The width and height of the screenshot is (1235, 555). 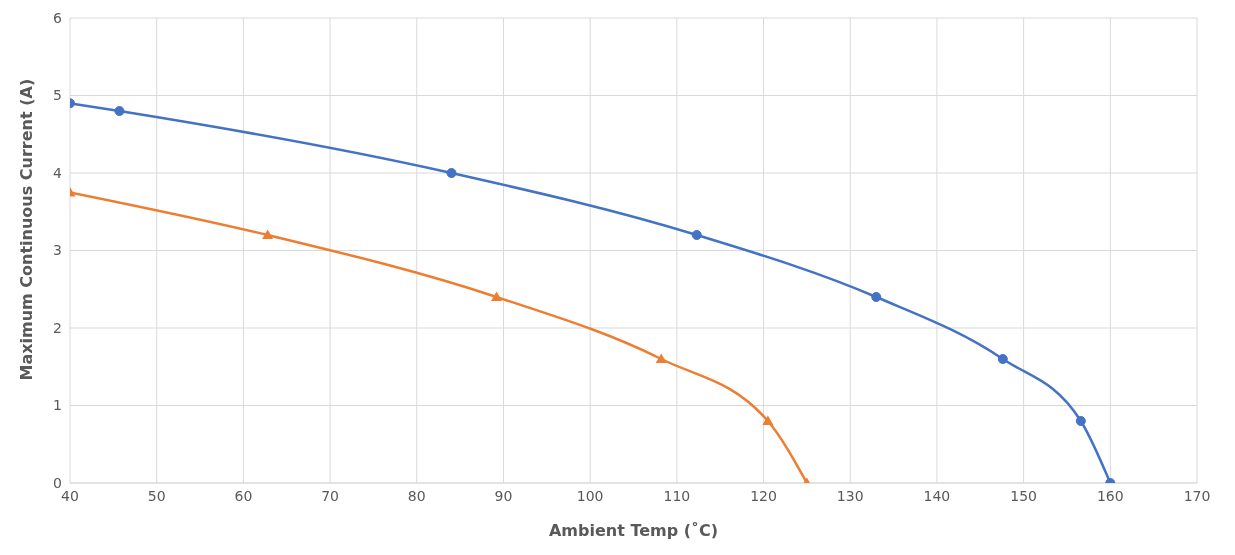 I want to click on x-tick-label: 90, so click(x=503, y=495).